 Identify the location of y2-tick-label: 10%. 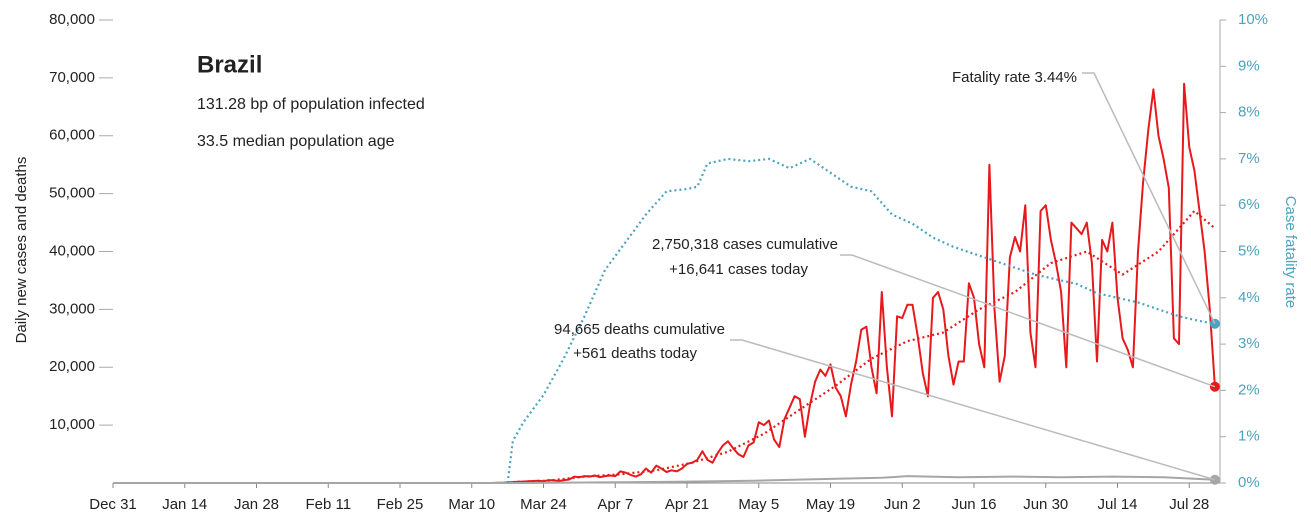
(1253, 19).